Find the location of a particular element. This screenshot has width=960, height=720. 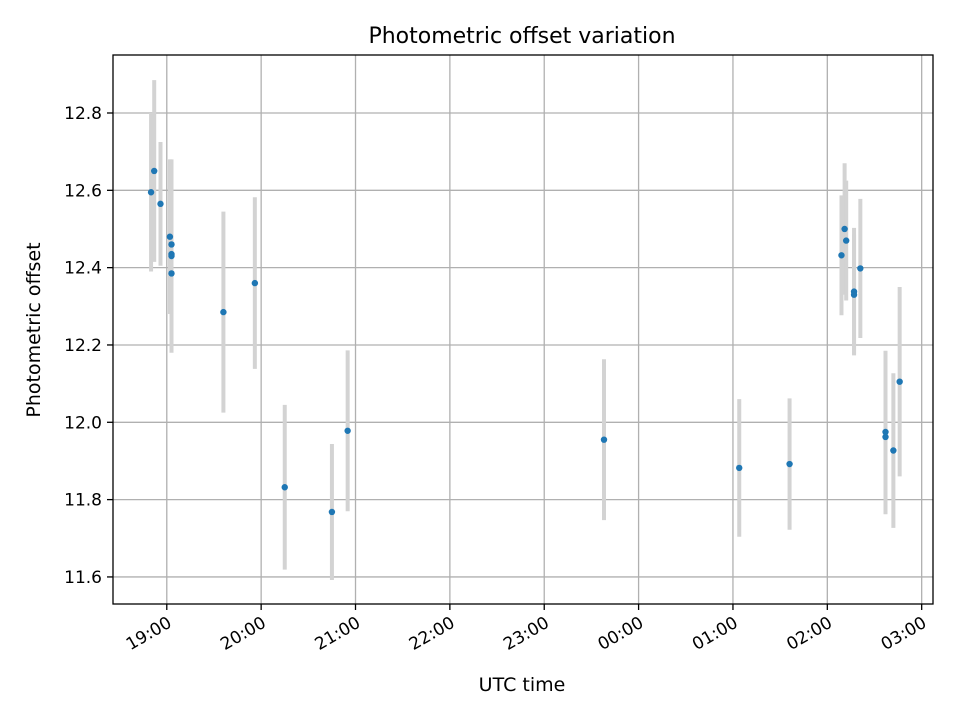

y-tick-label: 12.0 is located at coordinates (83, 423).